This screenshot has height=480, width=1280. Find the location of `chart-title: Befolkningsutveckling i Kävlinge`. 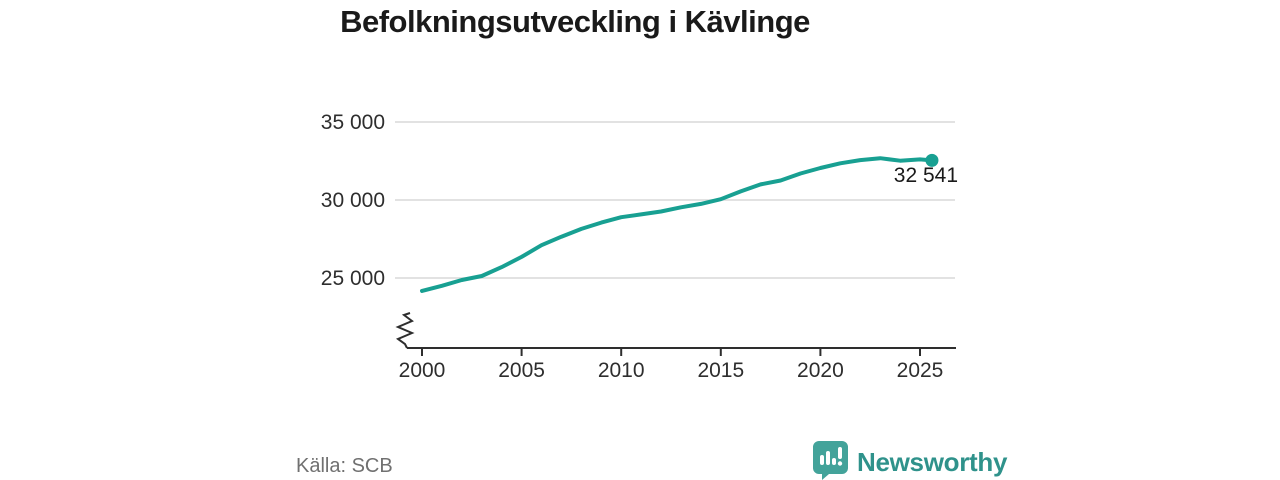

chart-title: Befolkningsutveckling i Kävlinge is located at coordinates (575, 21).